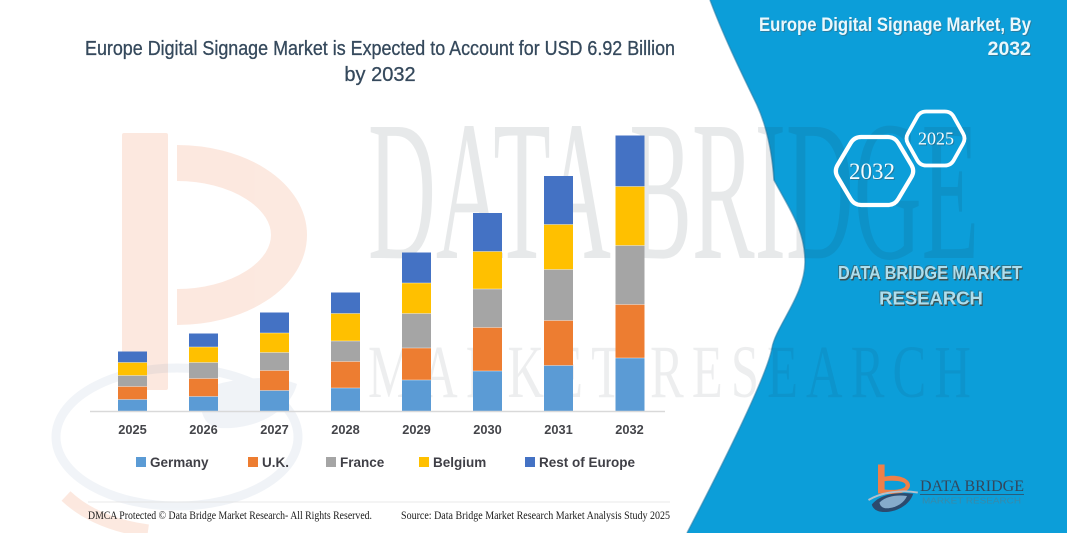 This screenshot has width=1067, height=533. I want to click on svg-text: Germany, so click(179, 462).